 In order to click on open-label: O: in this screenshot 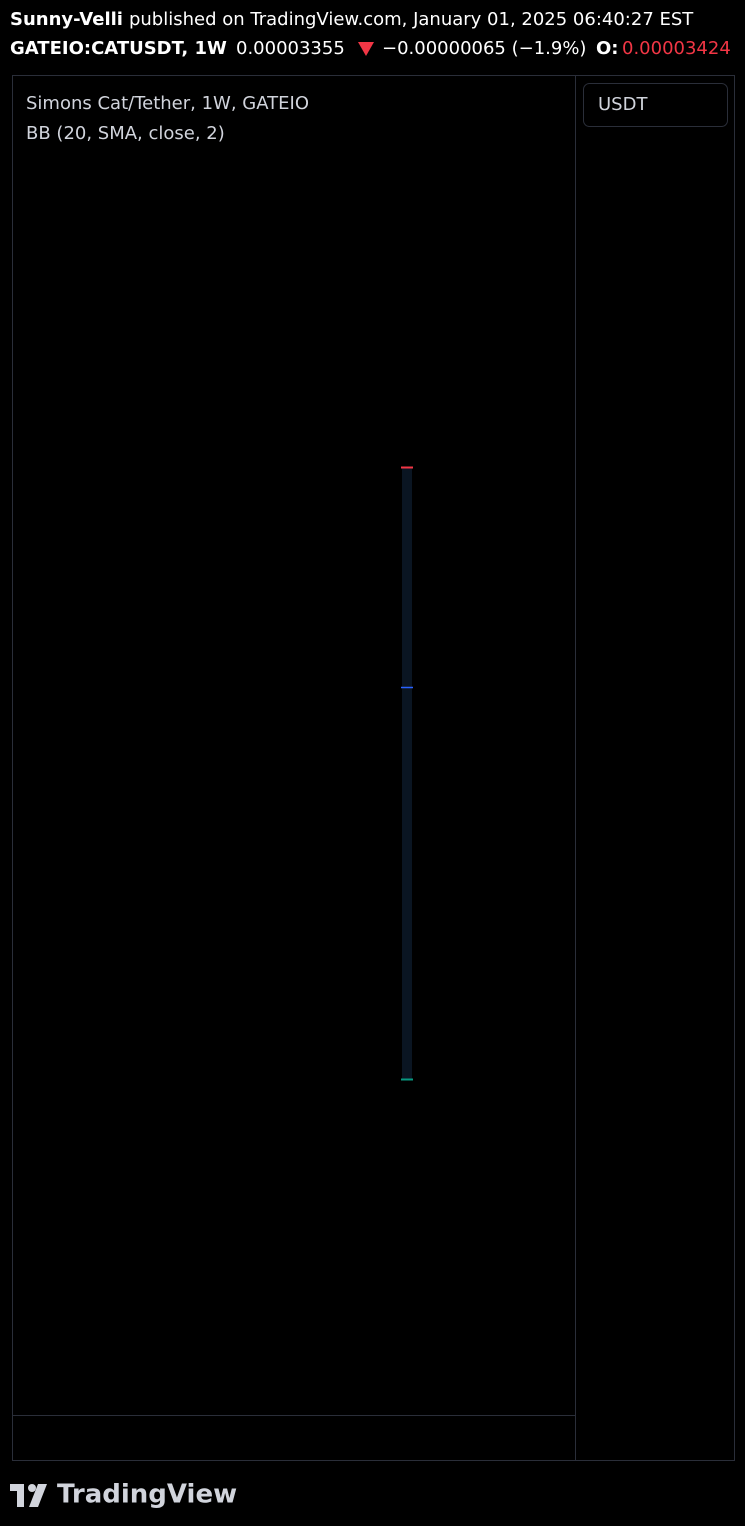, I will do `click(607, 48)`.